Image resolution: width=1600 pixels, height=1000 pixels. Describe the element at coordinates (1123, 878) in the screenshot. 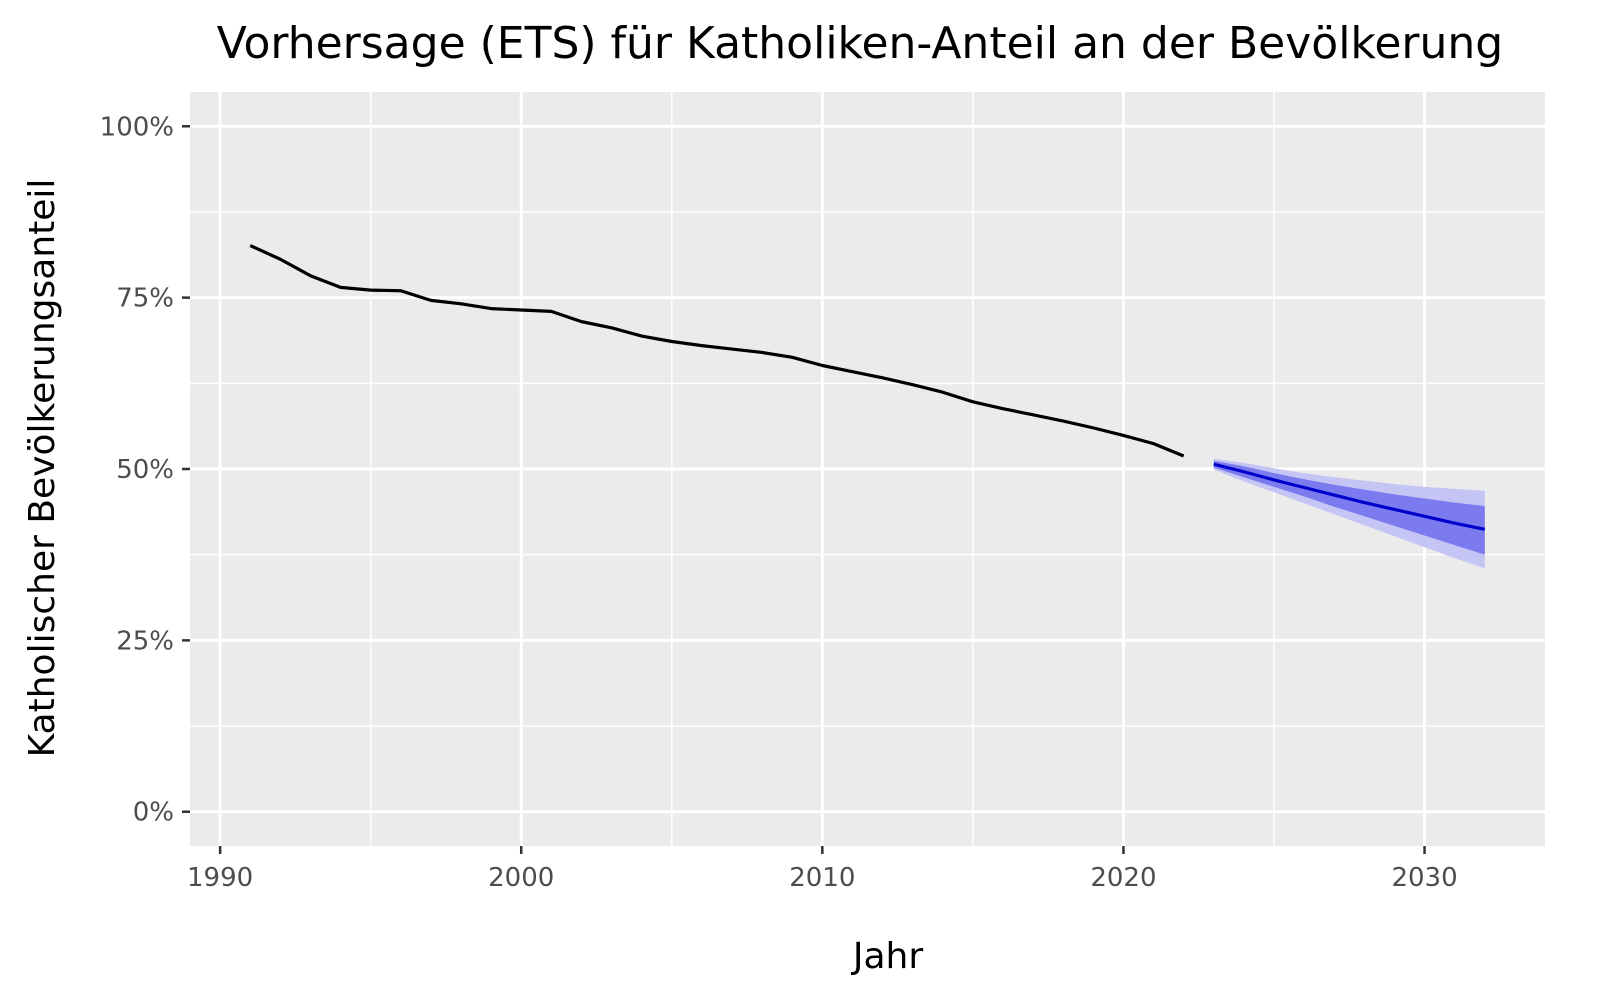

I see `x-tick-label: 2020` at that location.